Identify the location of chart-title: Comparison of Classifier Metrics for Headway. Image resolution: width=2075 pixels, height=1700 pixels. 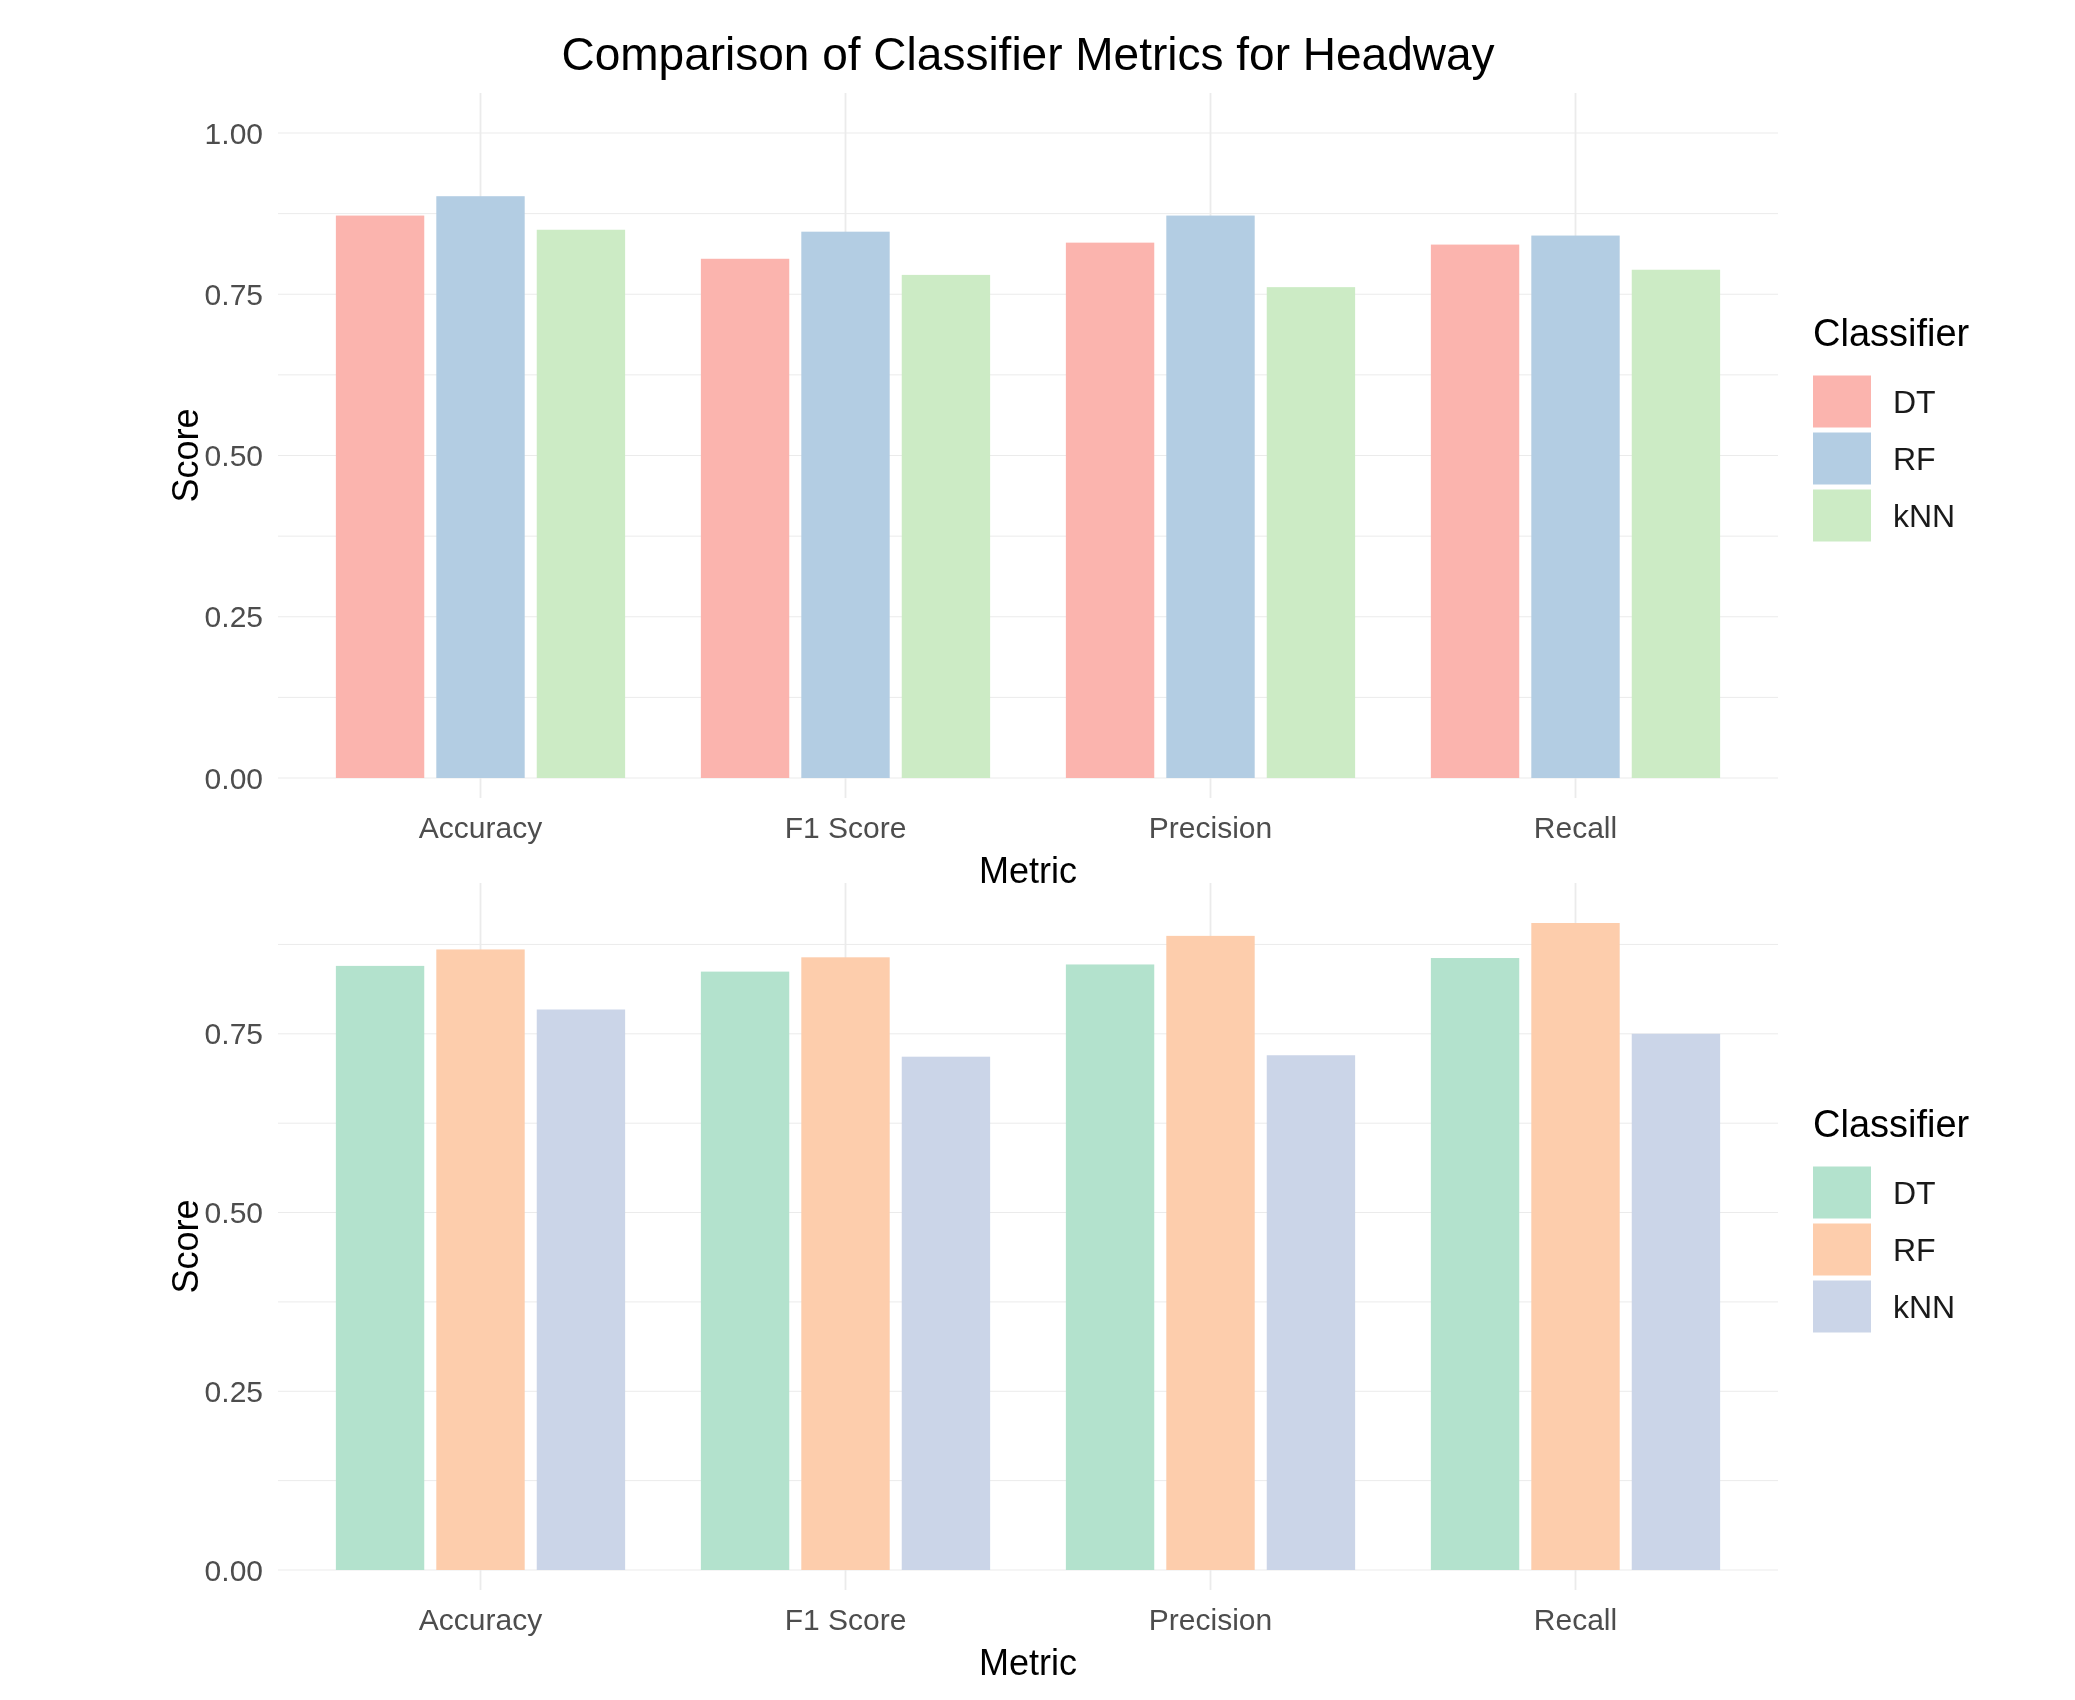
(1028, 54).